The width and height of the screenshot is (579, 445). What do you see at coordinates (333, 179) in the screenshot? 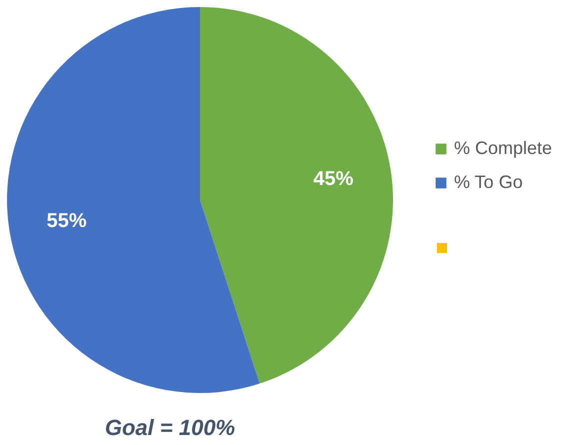
I see `data-label: 45%` at bounding box center [333, 179].